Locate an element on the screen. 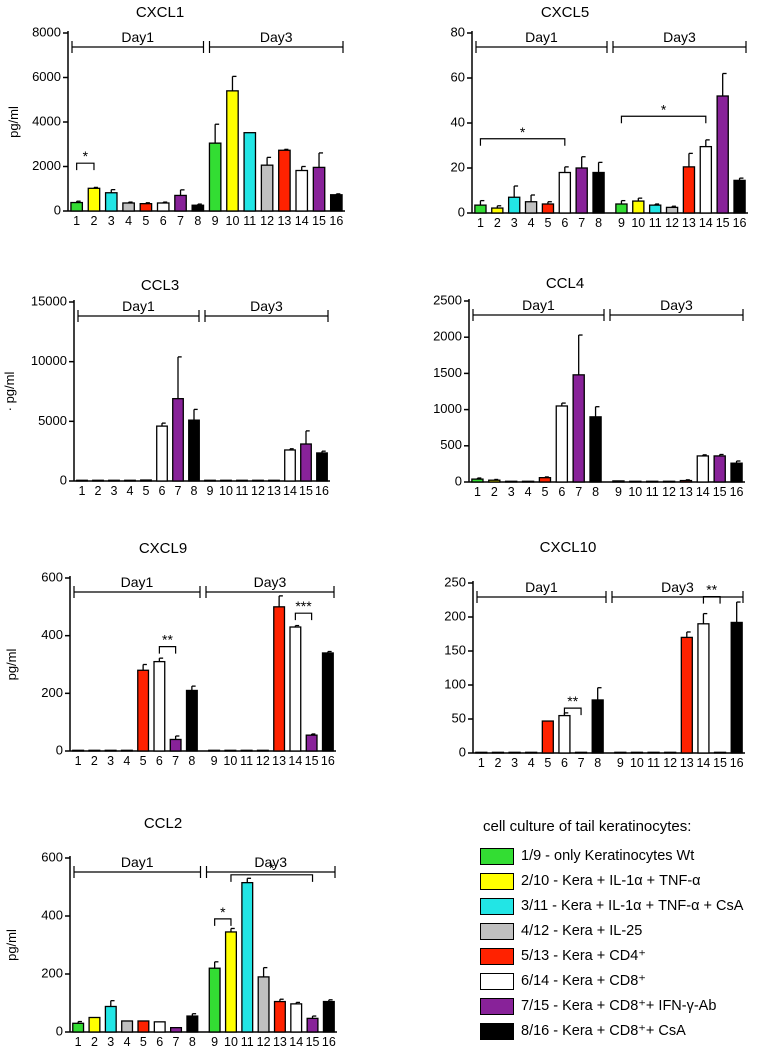 The height and width of the screenshot is (1057, 765). x-tick-label: 5 is located at coordinates (547, 763).